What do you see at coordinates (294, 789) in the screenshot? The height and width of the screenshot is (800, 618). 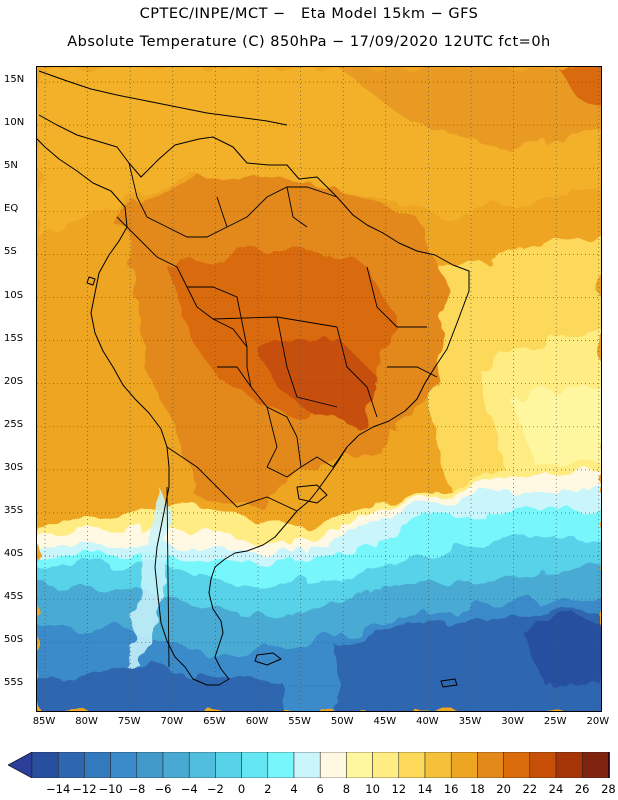 I see `colorbar-label: 4` at bounding box center [294, 789].